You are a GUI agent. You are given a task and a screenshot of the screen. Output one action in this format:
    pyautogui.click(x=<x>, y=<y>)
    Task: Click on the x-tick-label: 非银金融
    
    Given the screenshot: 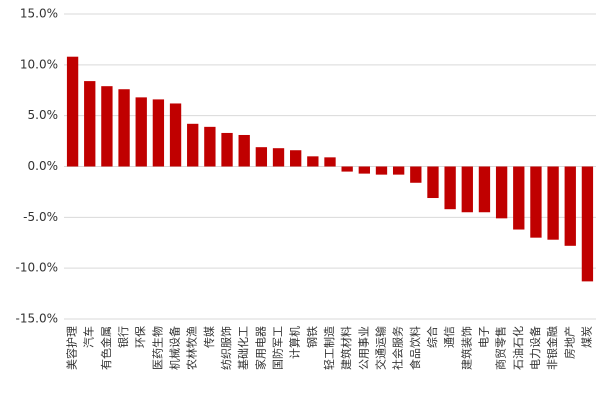 What is the action you would take?
    pyautogui.click(x=552, y=348)
    